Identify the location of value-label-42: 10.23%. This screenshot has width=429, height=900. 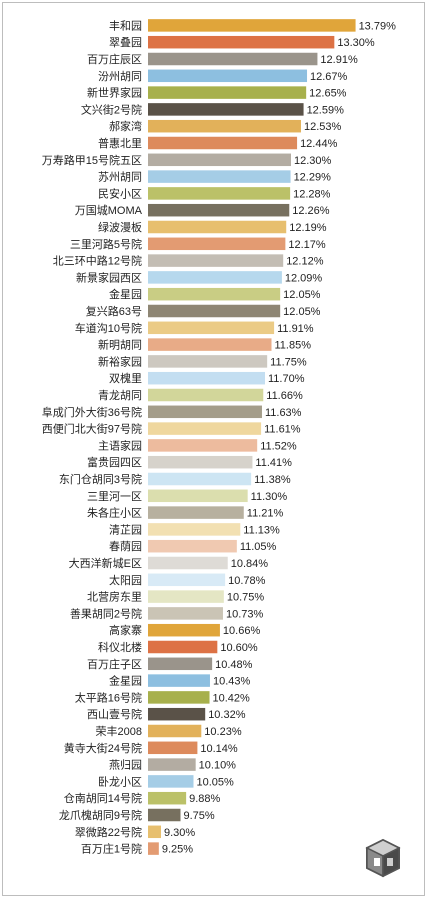
(223, 732).